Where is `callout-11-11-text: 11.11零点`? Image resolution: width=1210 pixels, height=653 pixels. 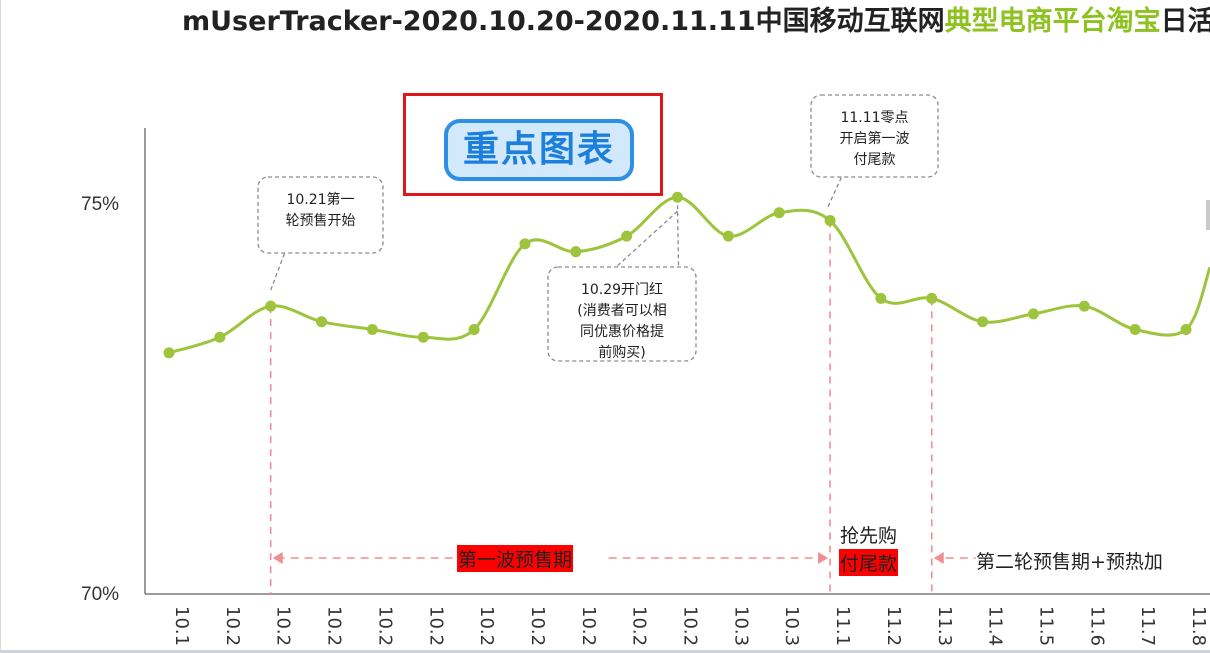 callout-11-11-text: 11.11零点 is located at coordinates (874, 118).